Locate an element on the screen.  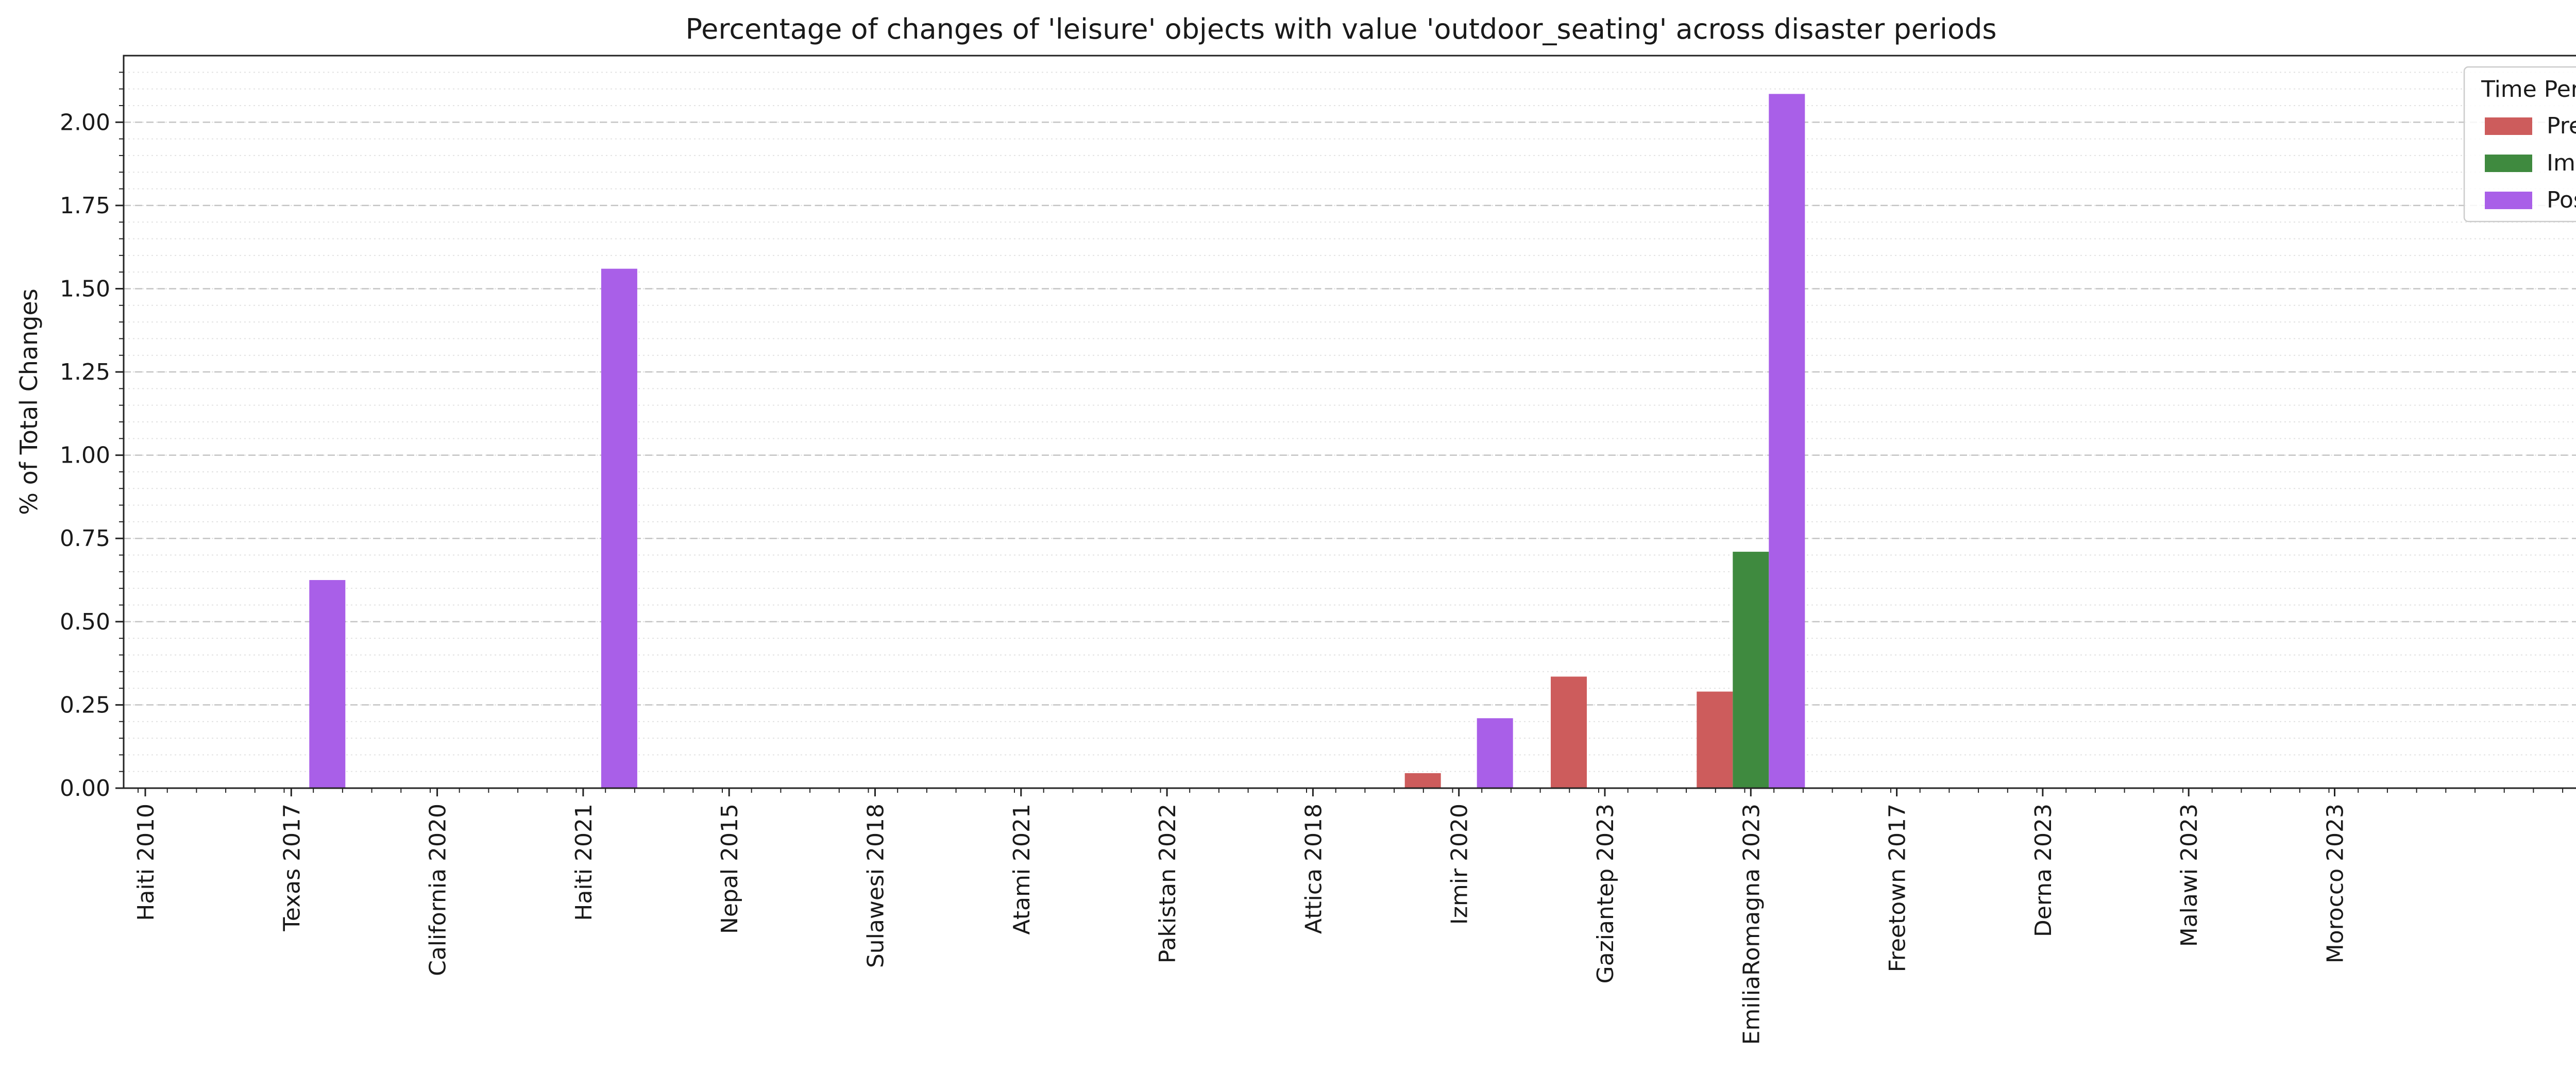
y-tick-labels: 0.00 0.25 0.50 0.75 1.00 1.25 1.50 1.75 2.00 is located at coordinates (85, 456).